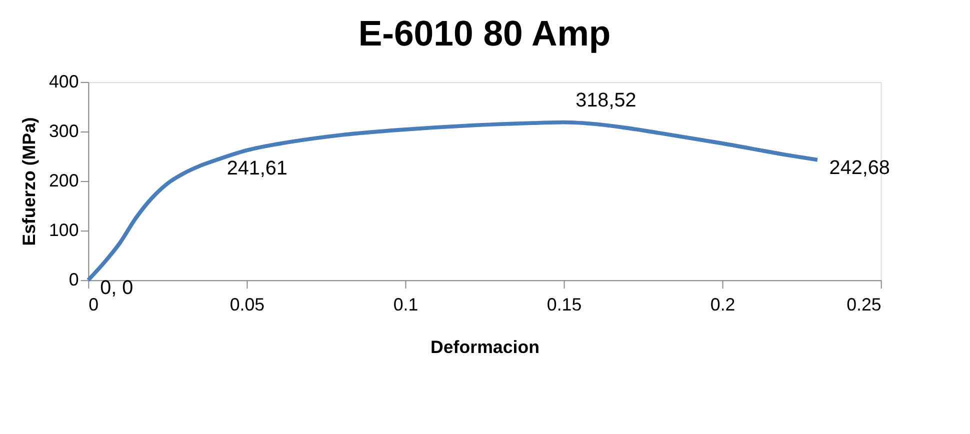 This screenshot has width=970, height=434. What do you see at coordinates (564, 304) in the screenshot?
I see `x-tick-label: 0.15` at bounding box center [564, 304].